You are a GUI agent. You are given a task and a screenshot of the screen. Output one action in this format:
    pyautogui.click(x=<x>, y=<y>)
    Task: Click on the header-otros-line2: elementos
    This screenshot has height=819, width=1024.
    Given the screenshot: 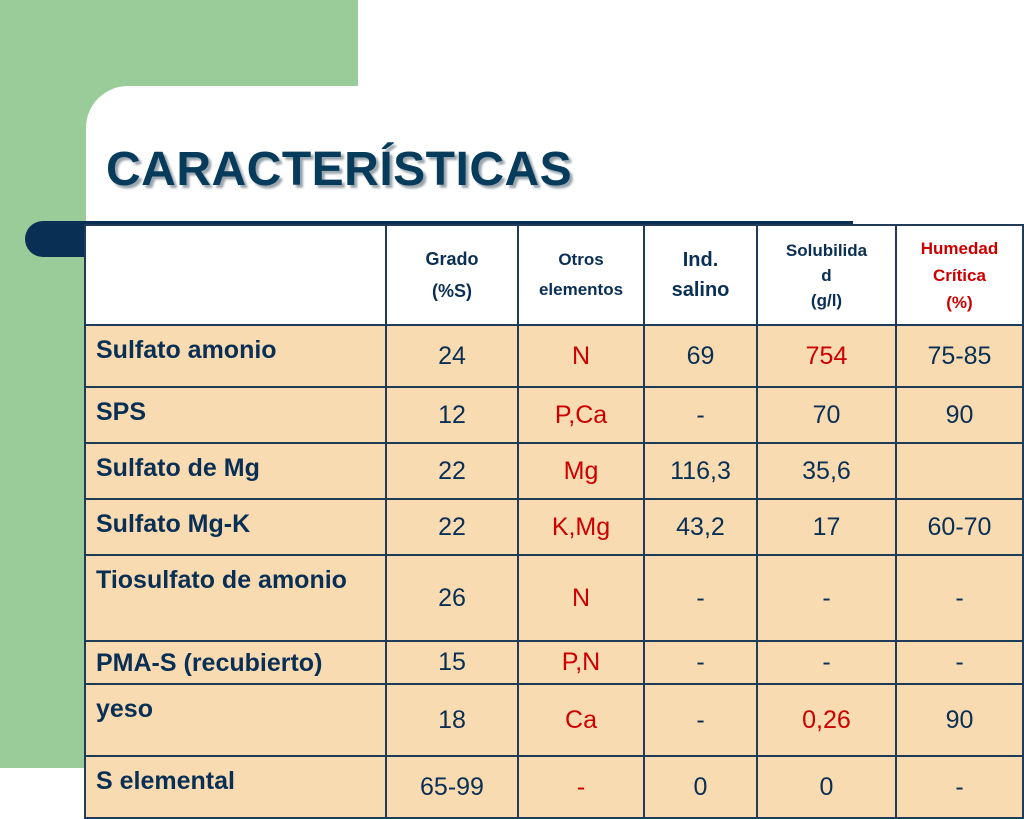 What is the action you would take?
    pyautogui.click(x=581, y=289)
    